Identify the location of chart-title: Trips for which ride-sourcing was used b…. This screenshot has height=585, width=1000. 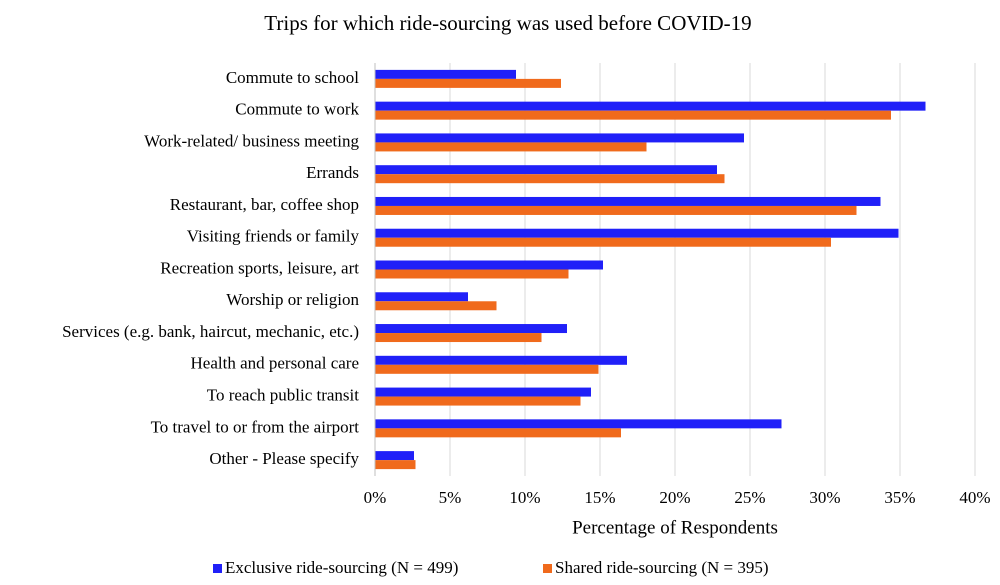
(507, 23).